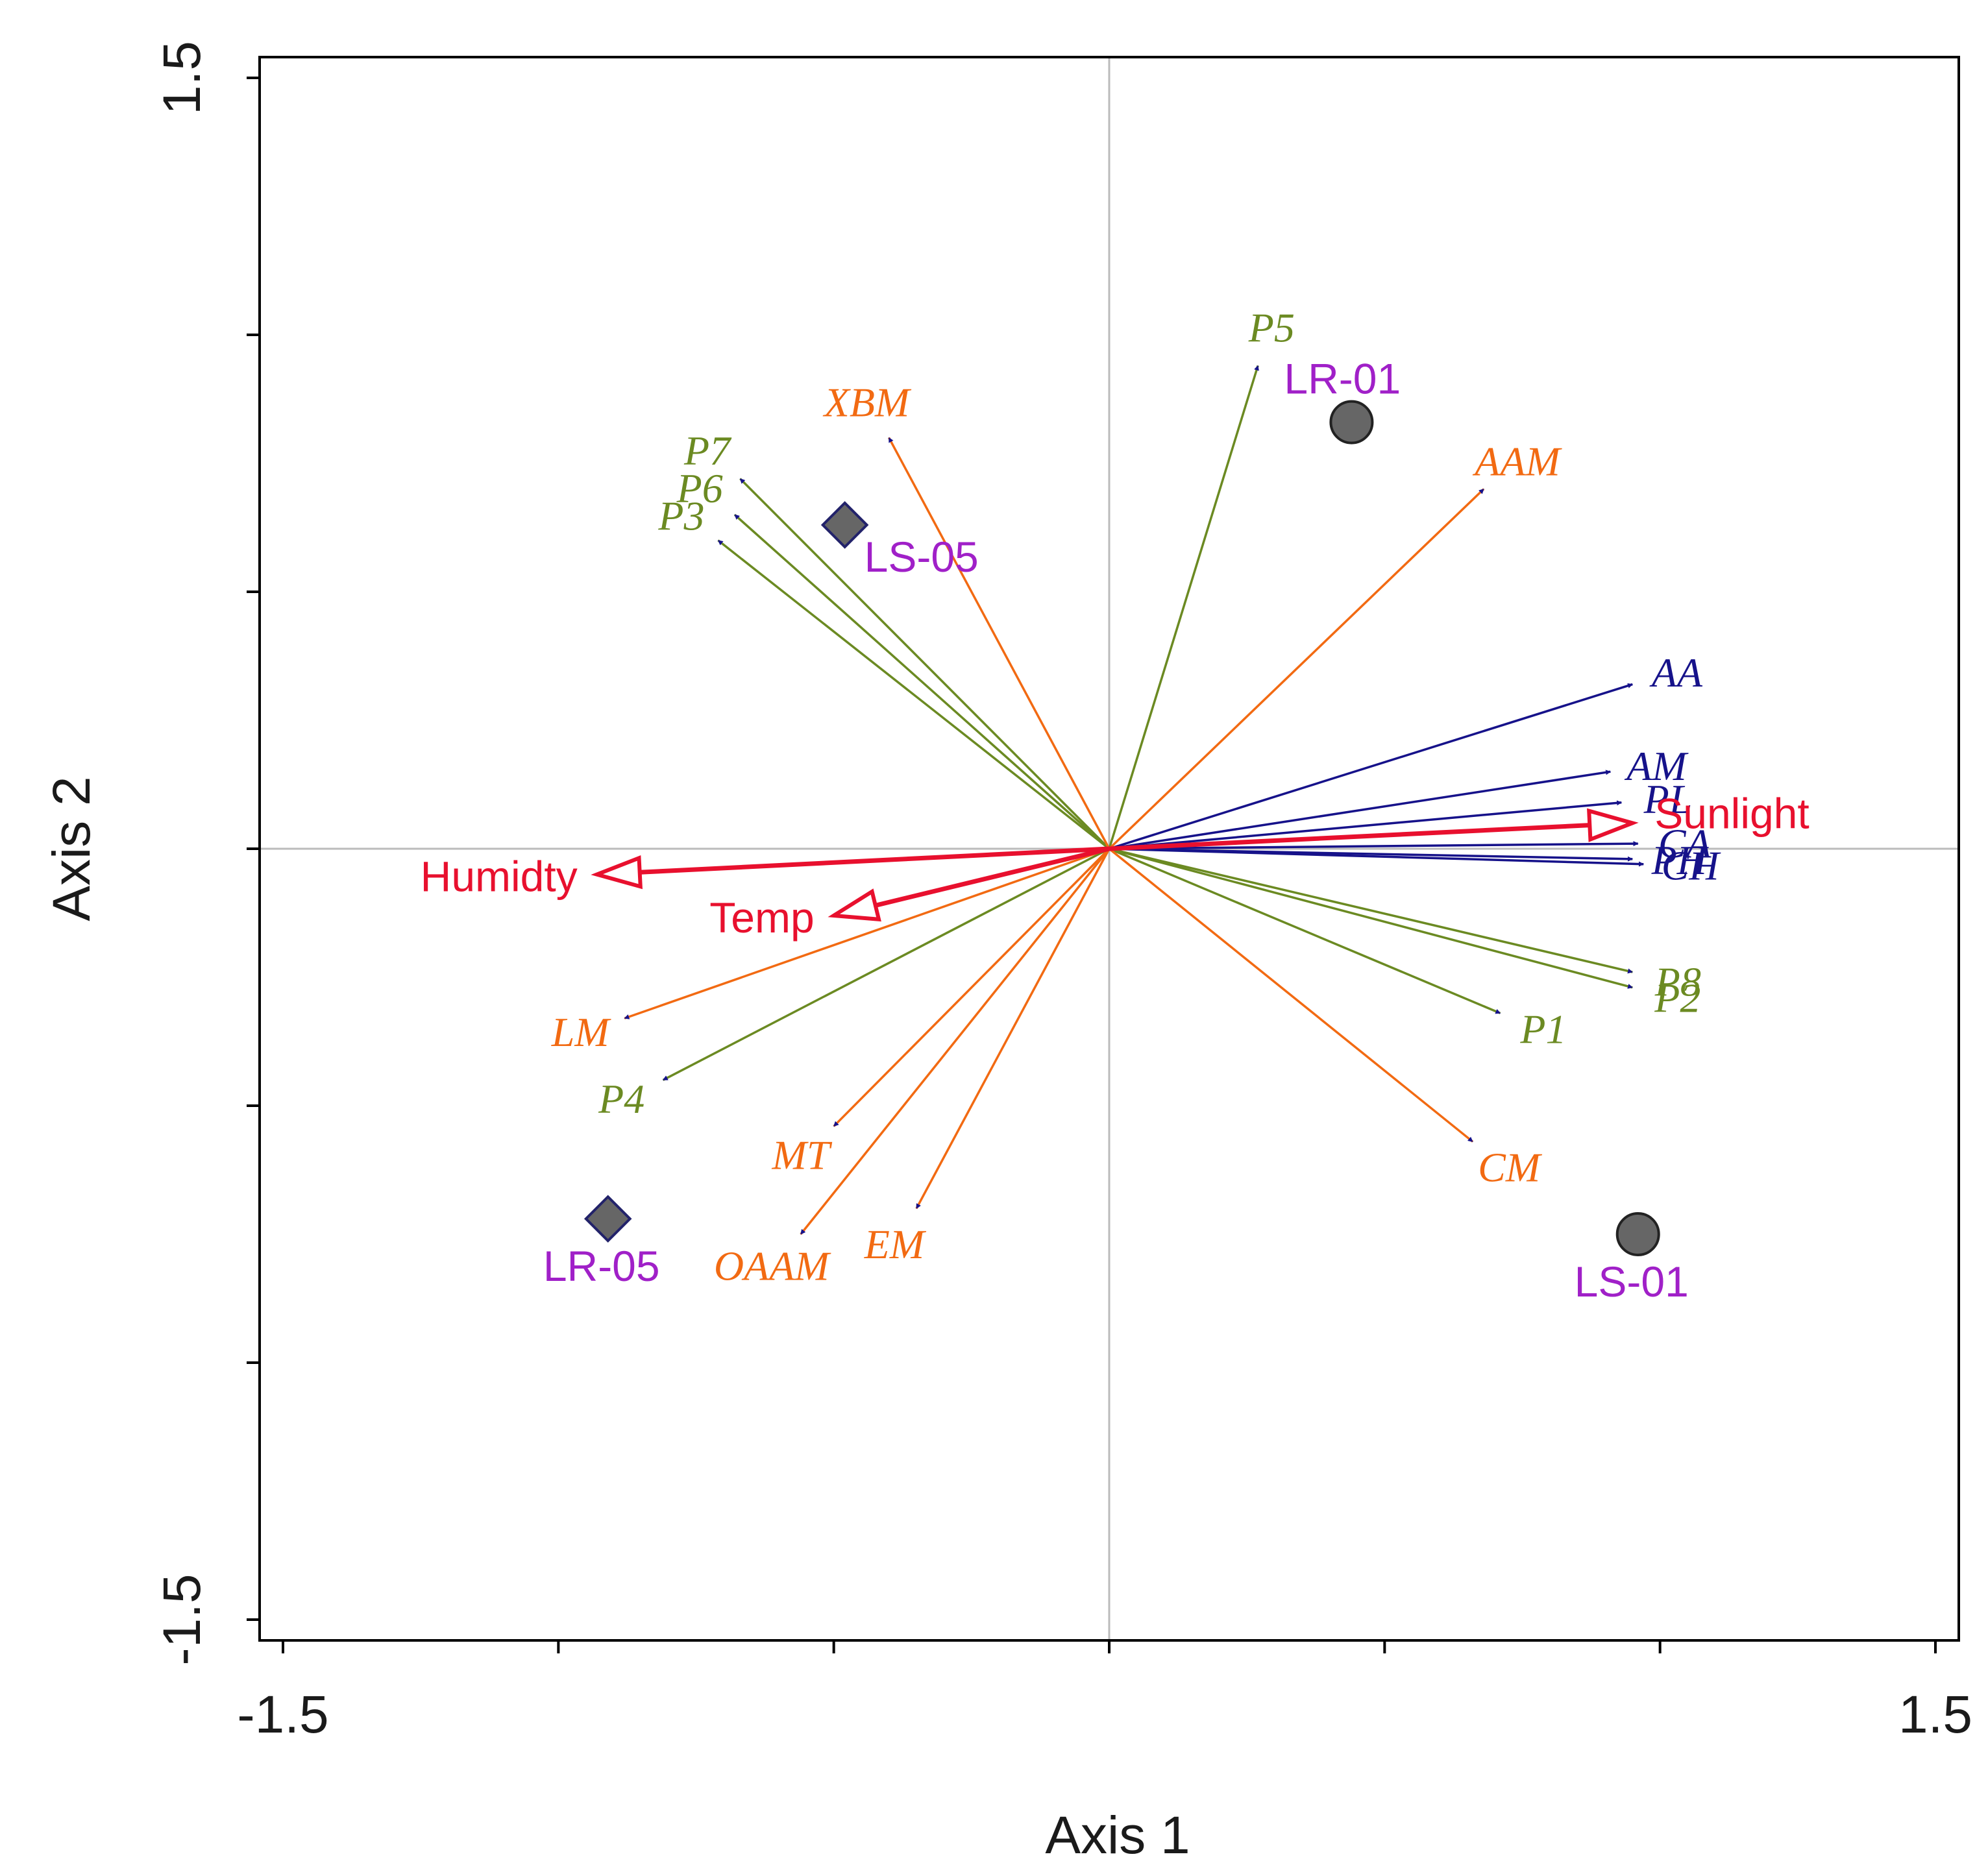  Describe the element at coordinates (1656, 766) in the screenshot. I see `vector-label-am: AM` at that location.